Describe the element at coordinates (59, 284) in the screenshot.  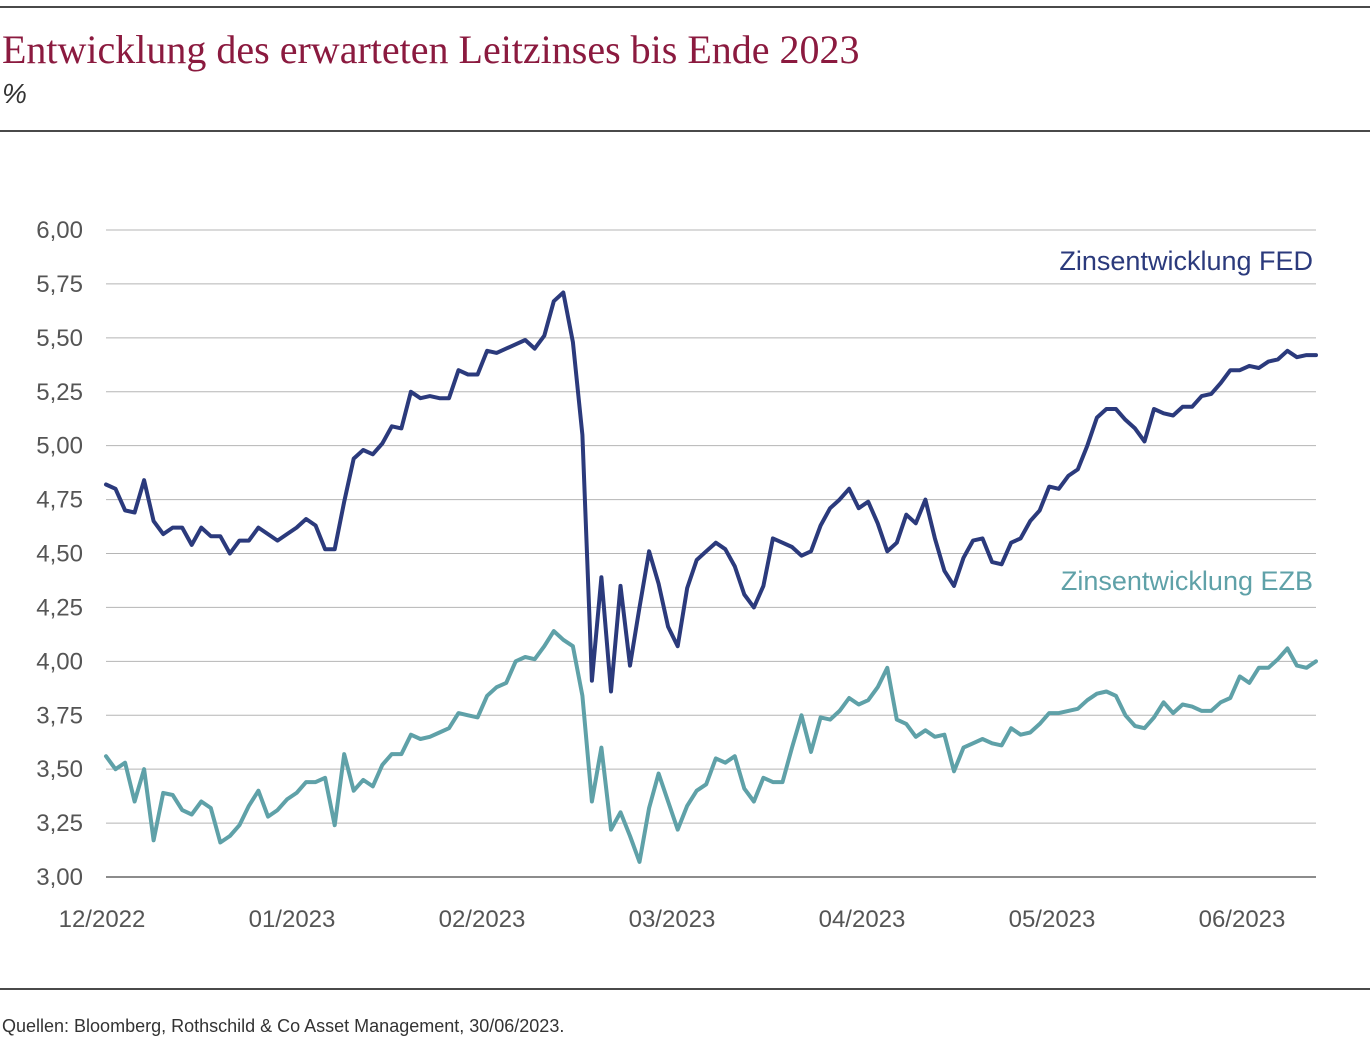
I see `y-tick-label: 5,75` at that location.